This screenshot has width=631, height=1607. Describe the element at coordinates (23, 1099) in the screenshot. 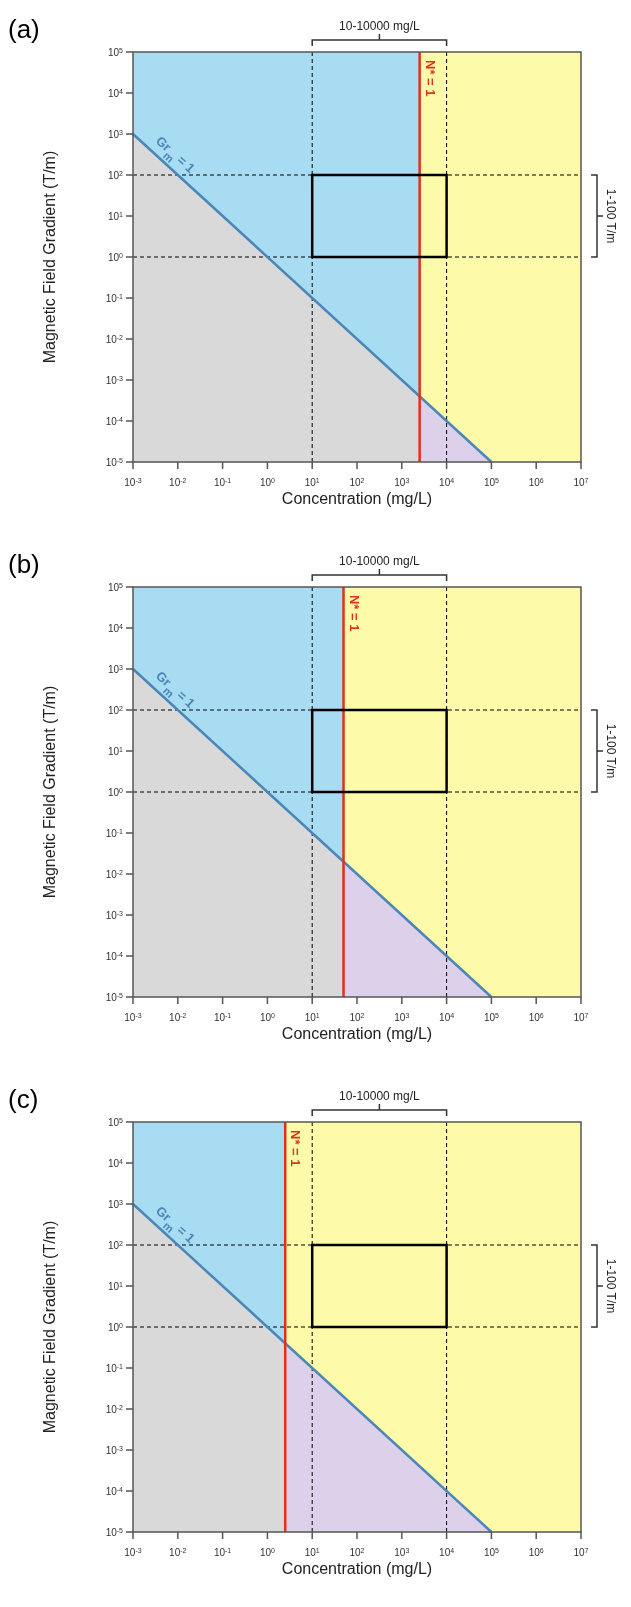

I see `chart-title: (c)` at that location.